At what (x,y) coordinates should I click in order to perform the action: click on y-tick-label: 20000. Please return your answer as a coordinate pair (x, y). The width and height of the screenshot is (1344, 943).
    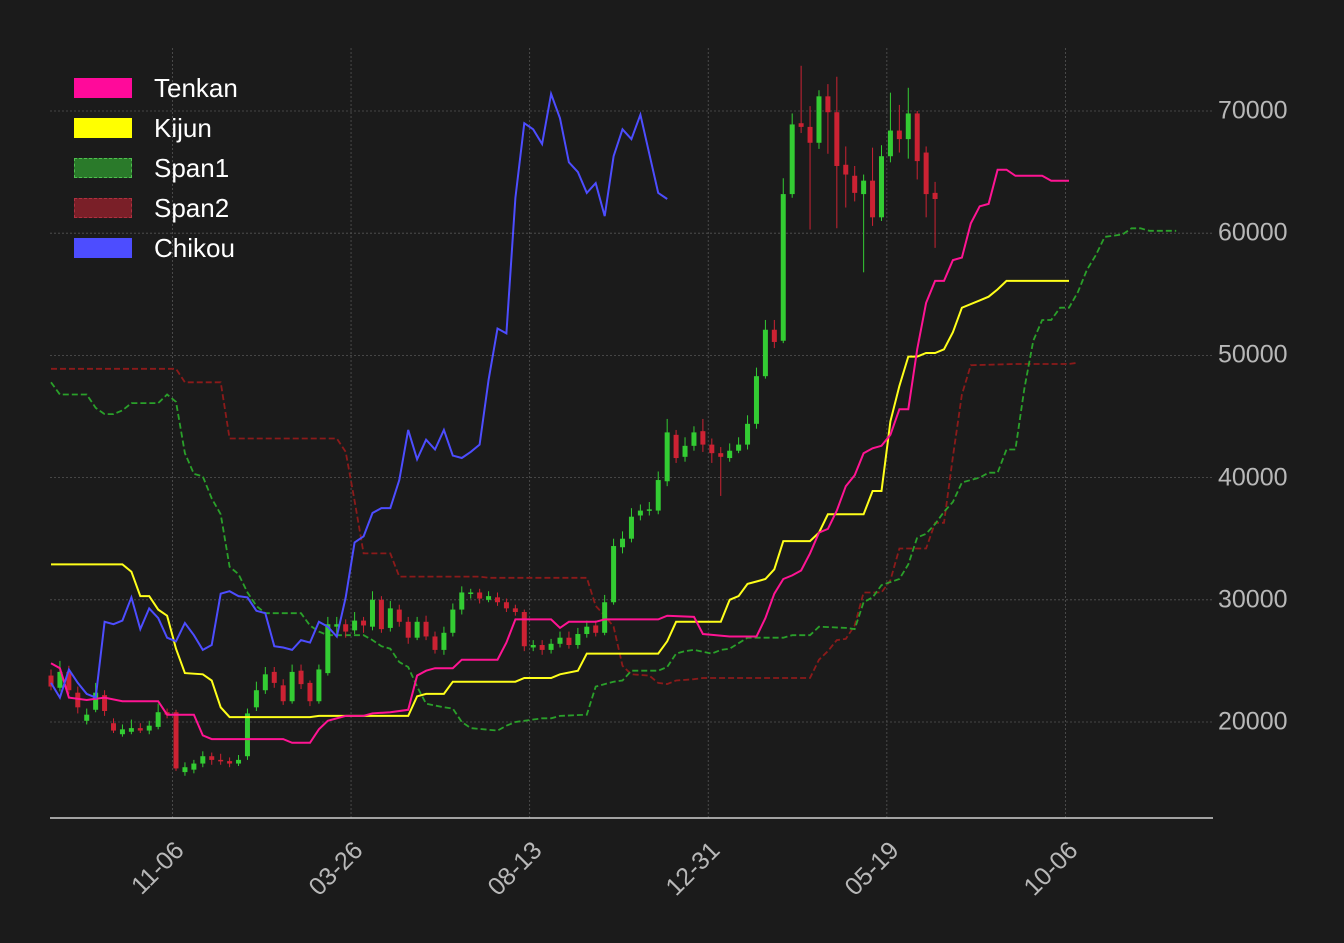
    Looking at the image, I should click on (1253, 721).